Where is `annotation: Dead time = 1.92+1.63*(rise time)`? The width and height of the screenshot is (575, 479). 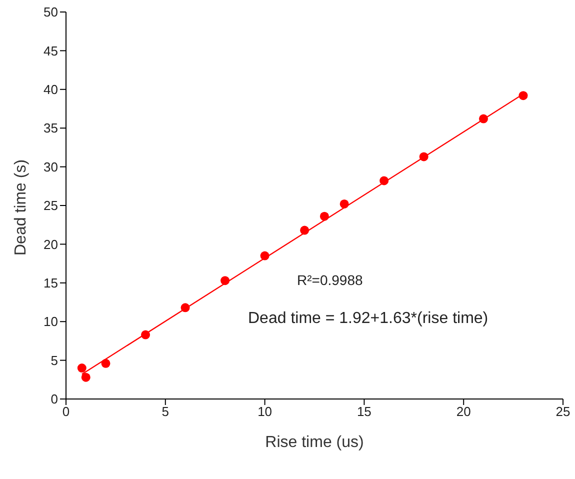 annotation: Dead time = 1.92+1.63*(rise time) is located at coordinates (368, 319).